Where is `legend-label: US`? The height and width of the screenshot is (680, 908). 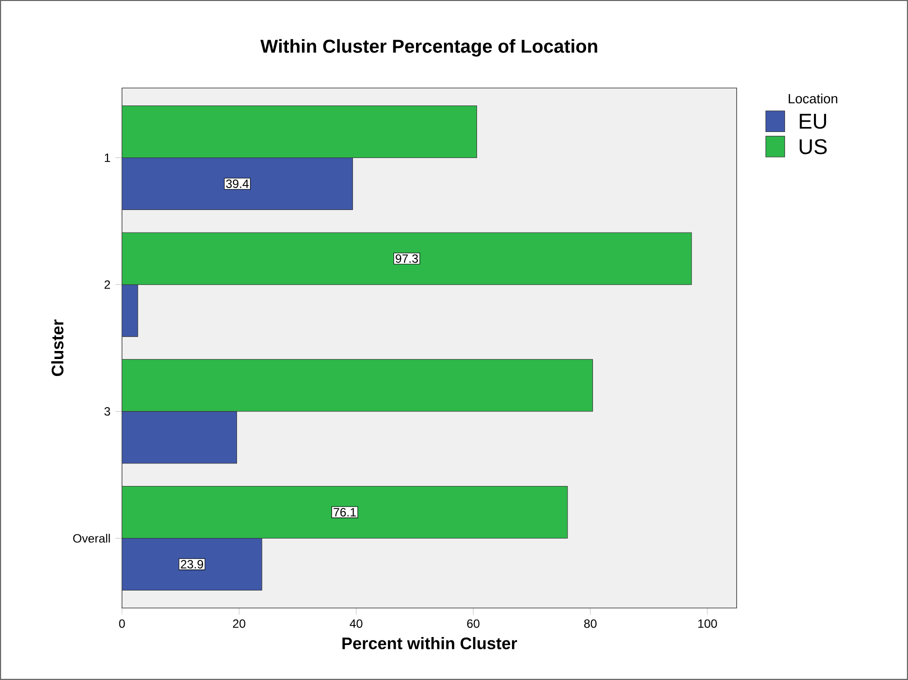
legend-label: US is located at coordinates (813, 146).